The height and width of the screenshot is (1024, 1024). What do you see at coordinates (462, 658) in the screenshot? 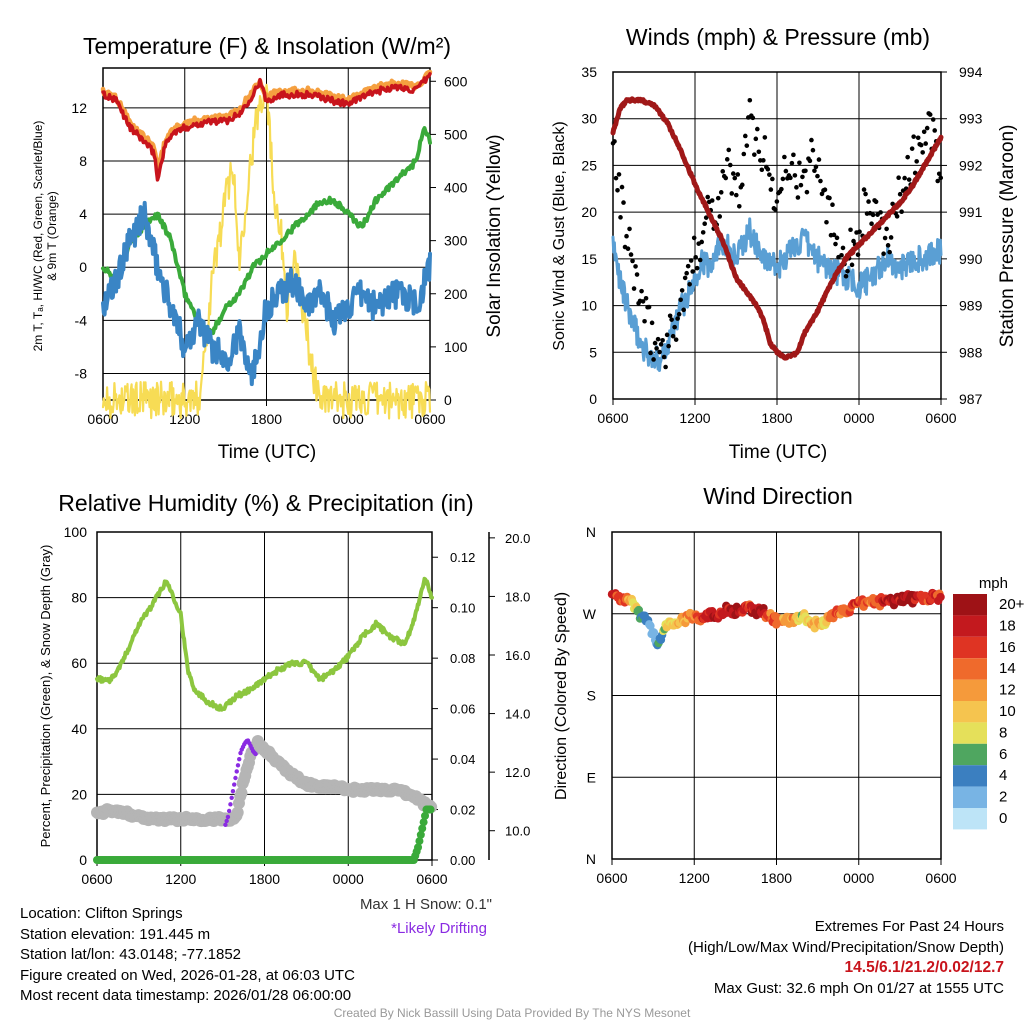
I see `y2-tick-label: 0.08` at bounding box center [462, 658].